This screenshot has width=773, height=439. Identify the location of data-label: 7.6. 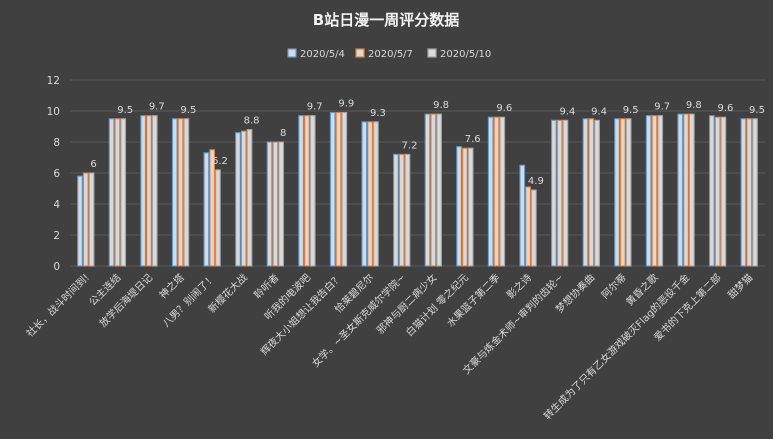
(473, 139).